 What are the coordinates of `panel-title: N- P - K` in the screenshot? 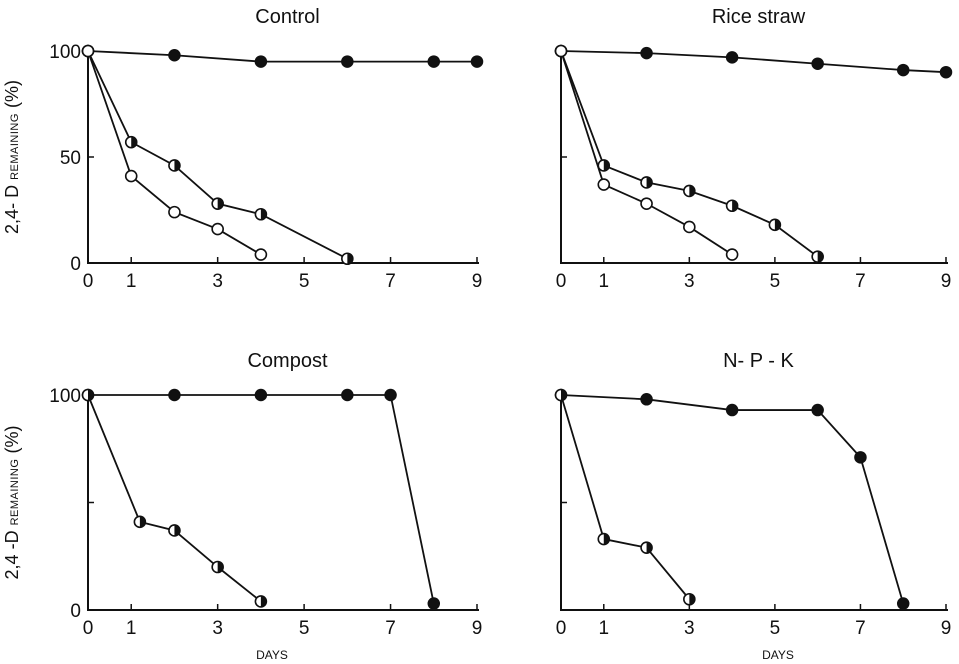 It's located at (758, 361).